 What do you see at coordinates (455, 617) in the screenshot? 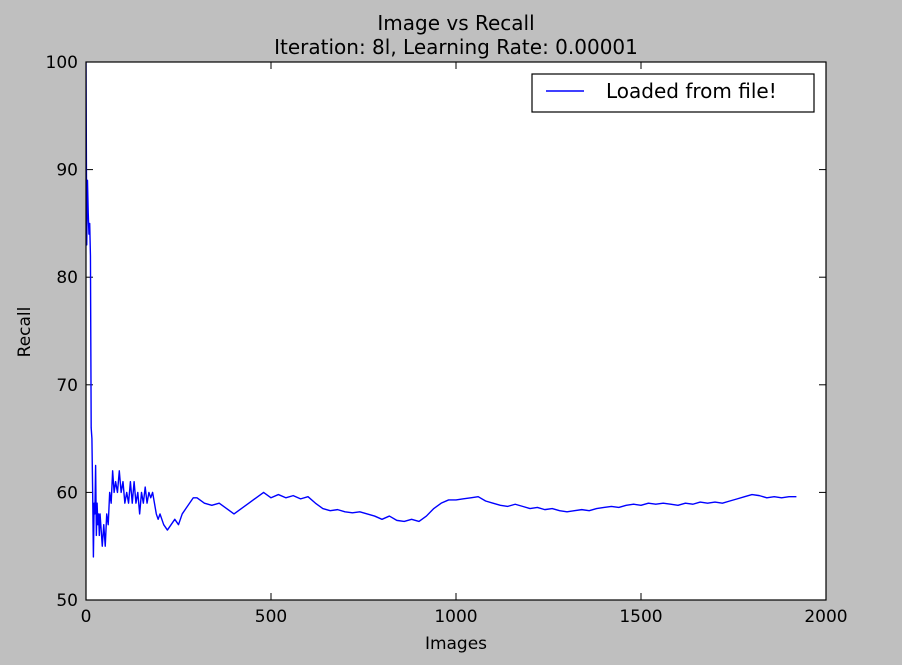
I see `x-tick-label: 1000` at bounding box center [455, 617].